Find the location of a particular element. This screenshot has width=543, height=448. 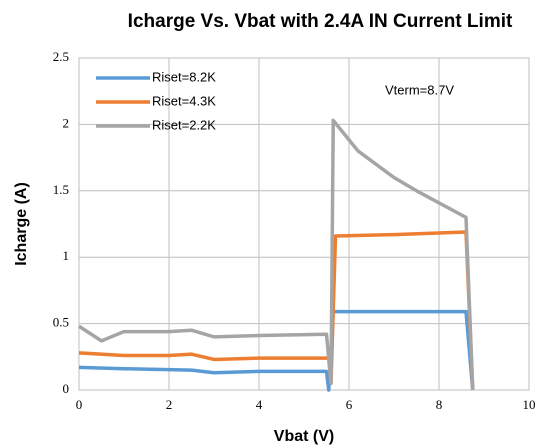

x-tick-label: 8 is located at coordinates (439, 404).